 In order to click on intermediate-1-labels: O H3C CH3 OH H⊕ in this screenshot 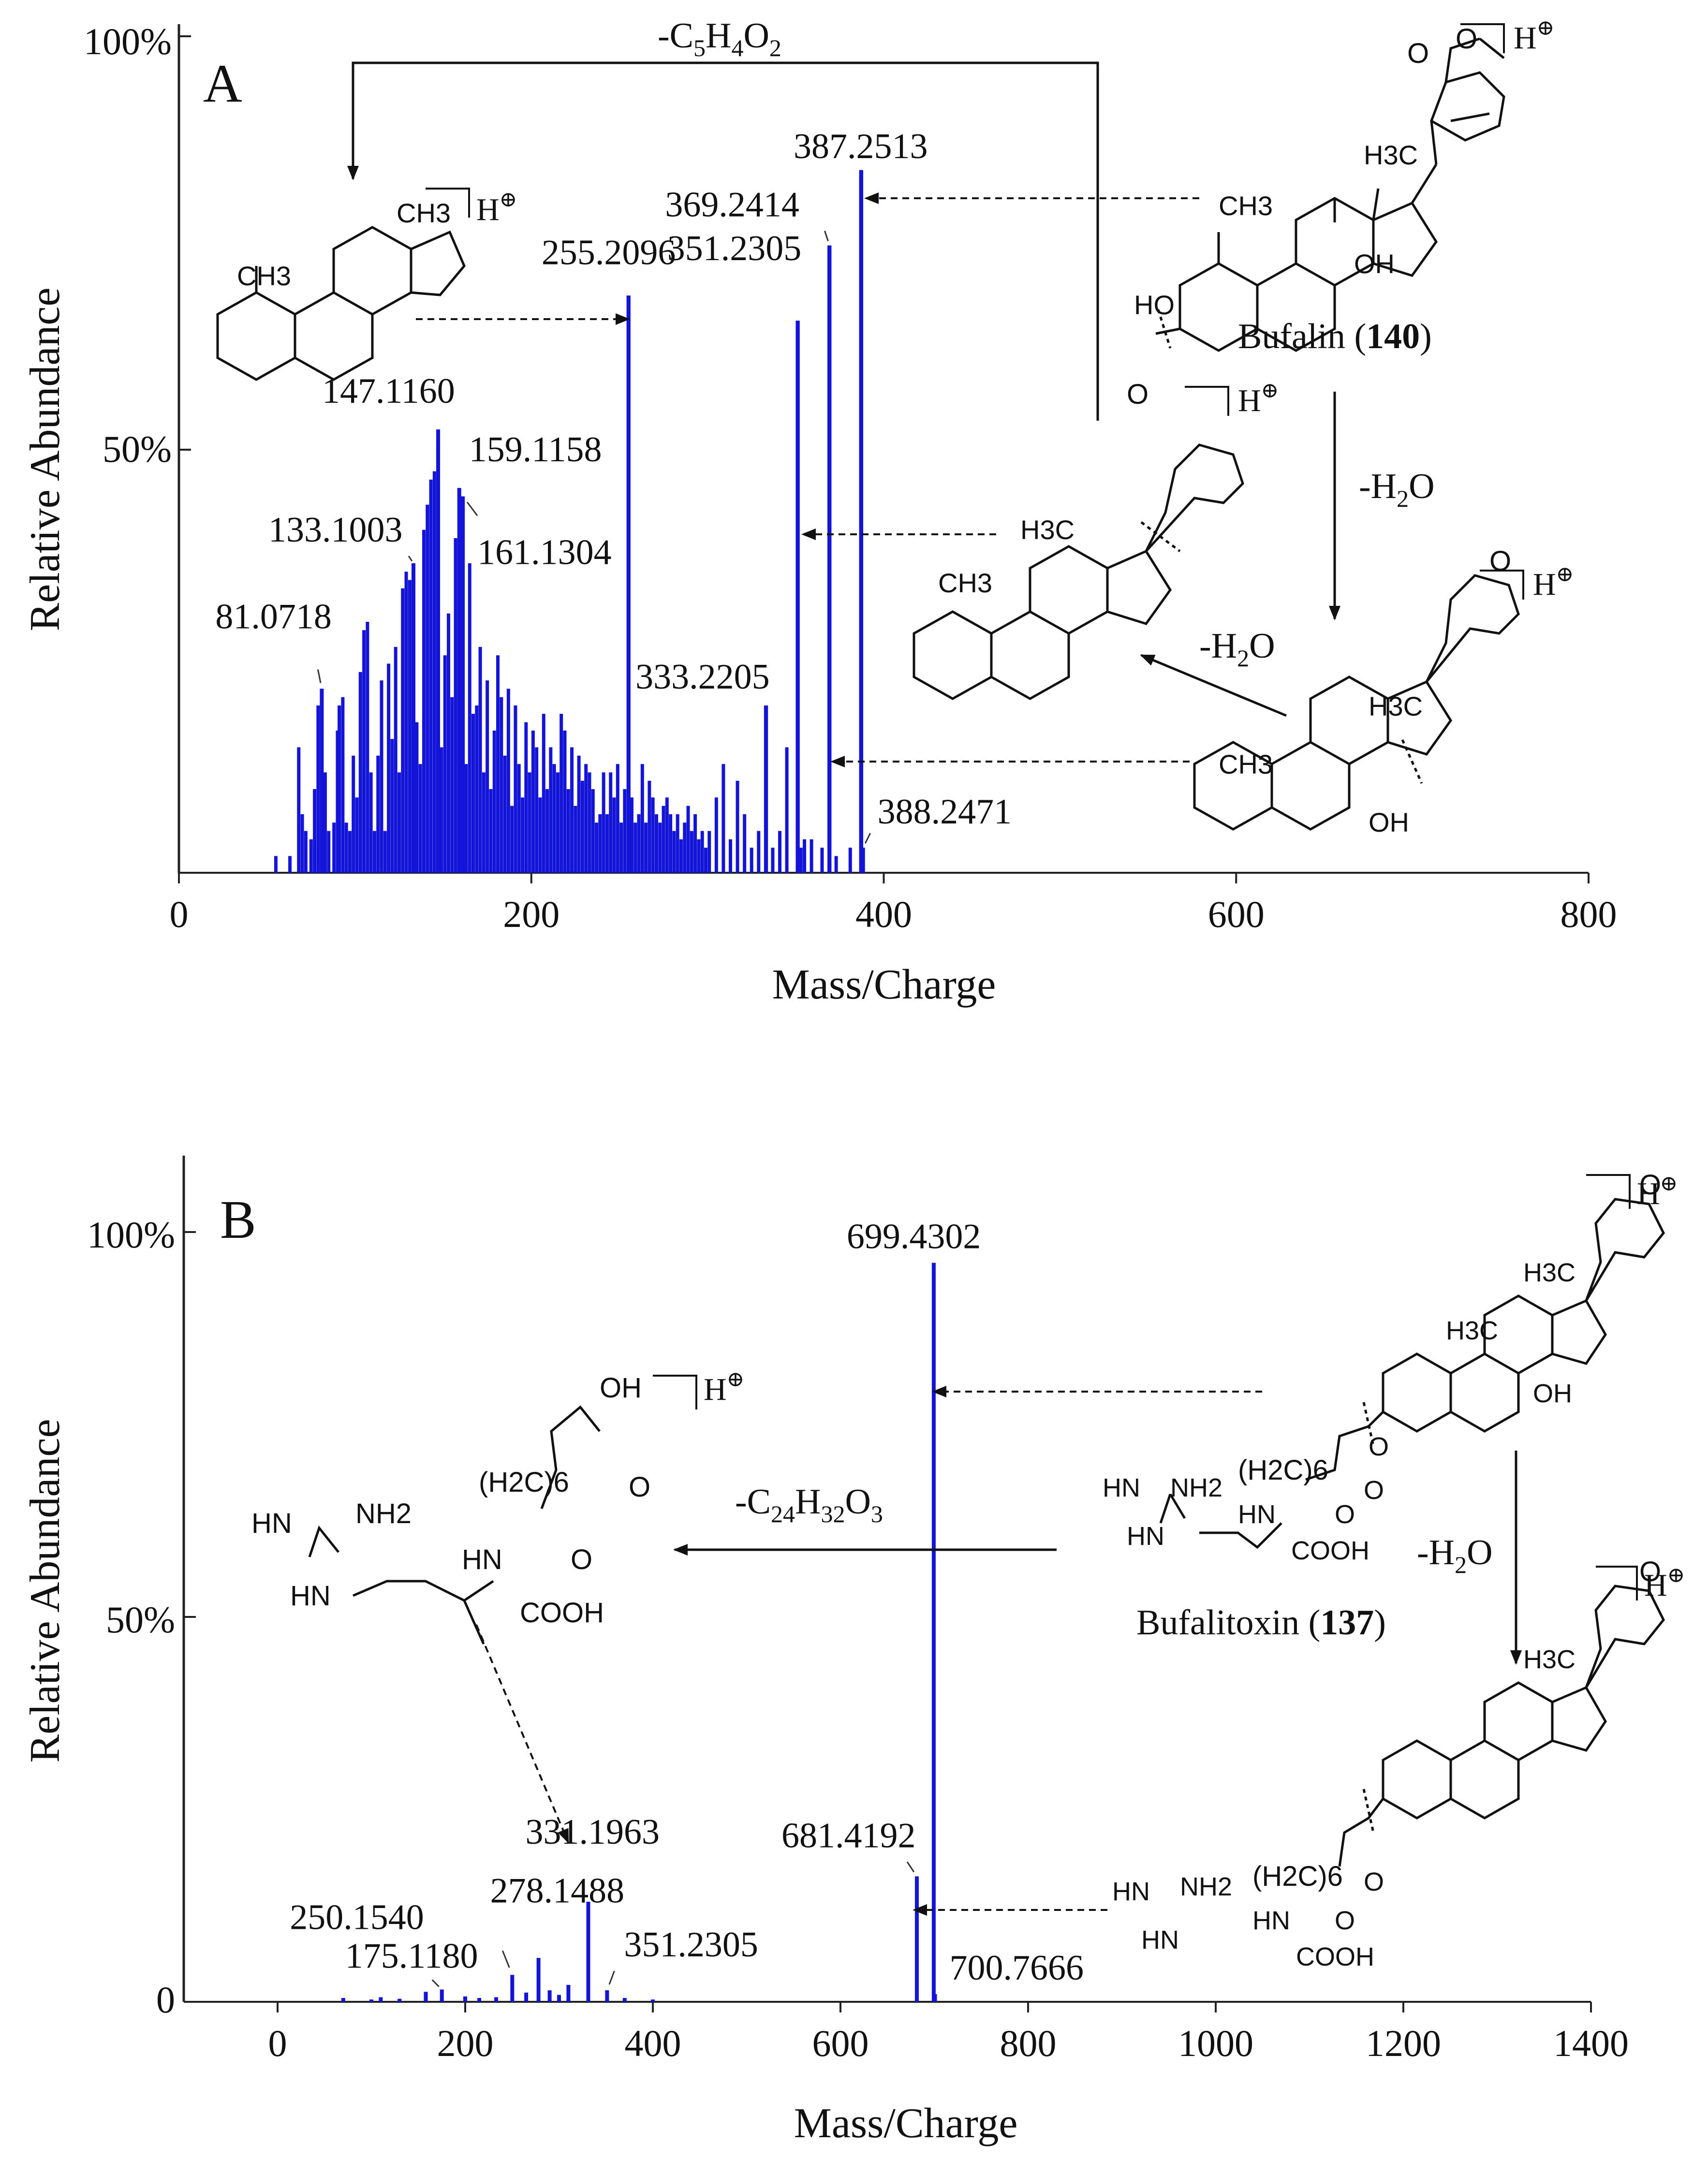, I will do `click(1396, 691)`.